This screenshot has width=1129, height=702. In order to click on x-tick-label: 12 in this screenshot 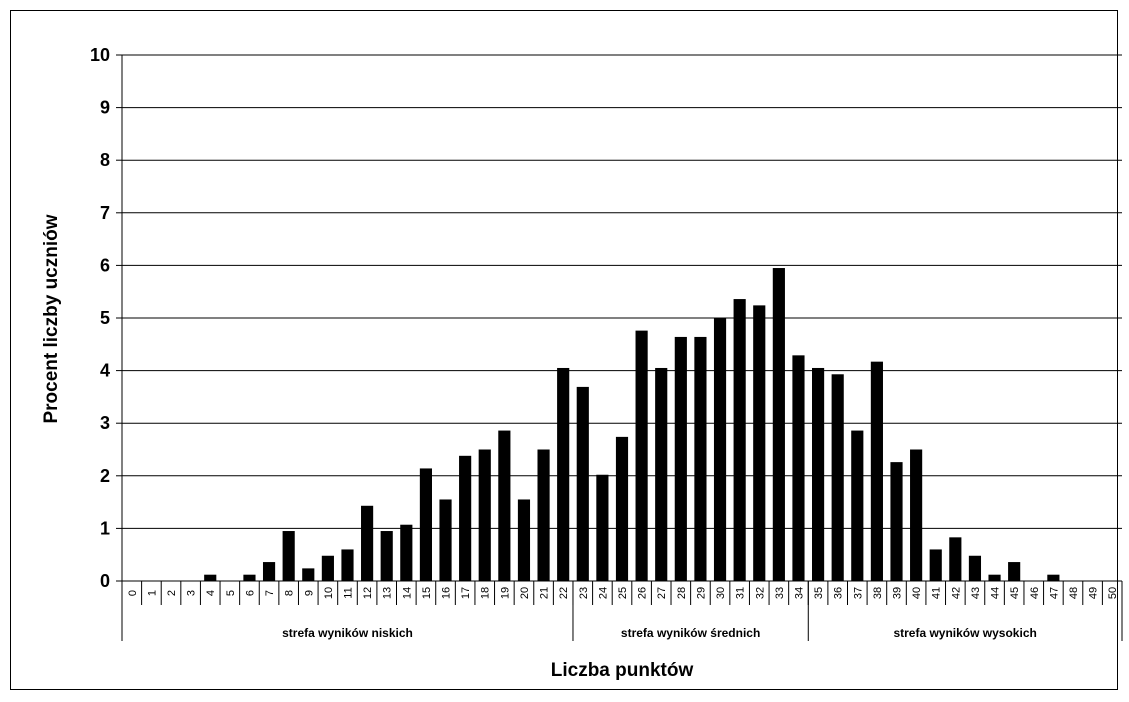, I will do `click(368, 593)`.